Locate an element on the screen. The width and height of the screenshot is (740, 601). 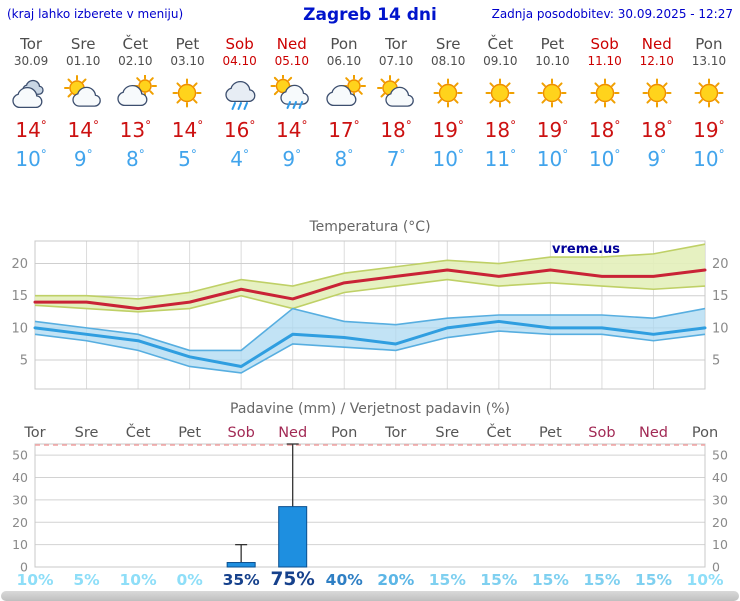
precip-day-label: Sre is located at coordinates (87, 433).